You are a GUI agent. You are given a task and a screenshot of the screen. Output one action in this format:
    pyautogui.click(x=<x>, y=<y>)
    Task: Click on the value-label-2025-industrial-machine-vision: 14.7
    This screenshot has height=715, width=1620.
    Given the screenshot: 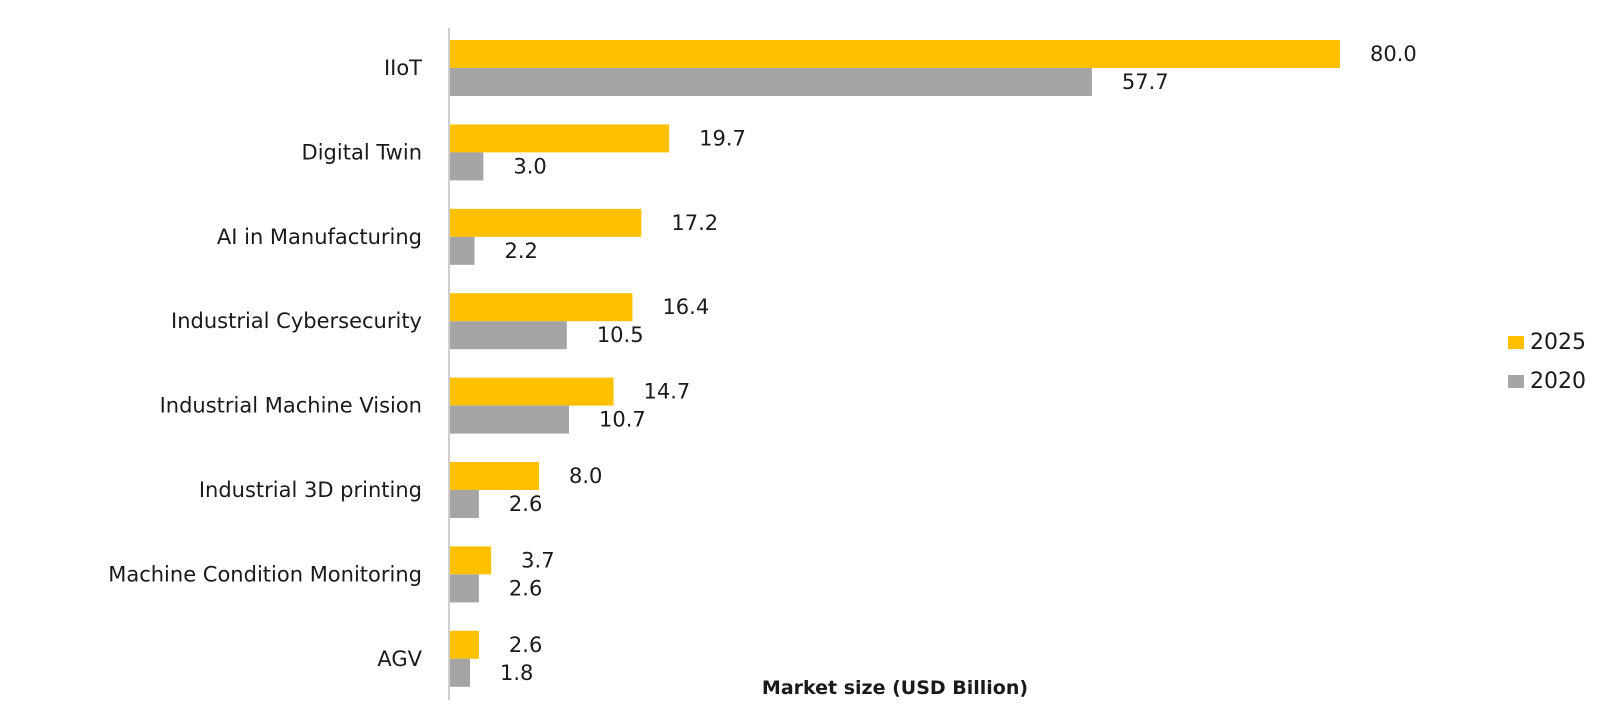 What is the action you would take?
    pyautogui.click(x=667, y=392)
    